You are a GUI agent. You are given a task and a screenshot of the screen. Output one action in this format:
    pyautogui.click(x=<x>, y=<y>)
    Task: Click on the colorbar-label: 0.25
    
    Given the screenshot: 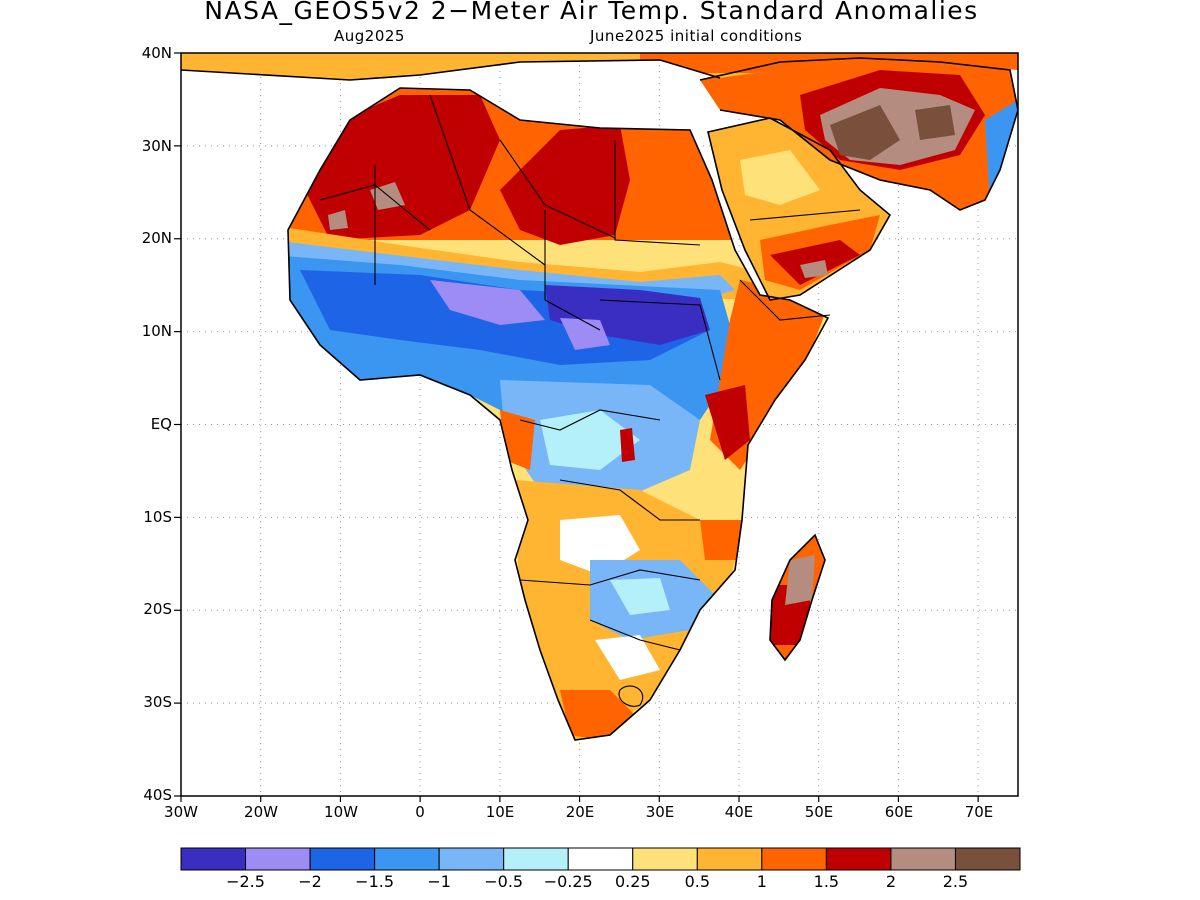 What is the action you would take?
    pyautogui.click(x=632, y=881)
    